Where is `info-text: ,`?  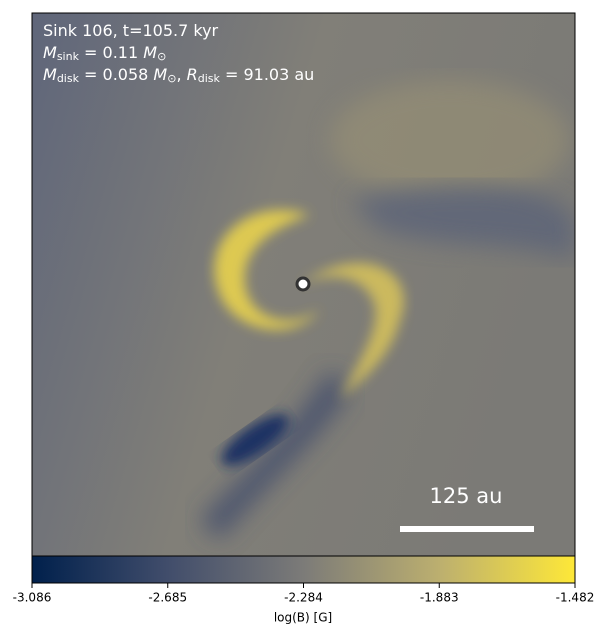 info-text: , is located at coordinates (181, 74).